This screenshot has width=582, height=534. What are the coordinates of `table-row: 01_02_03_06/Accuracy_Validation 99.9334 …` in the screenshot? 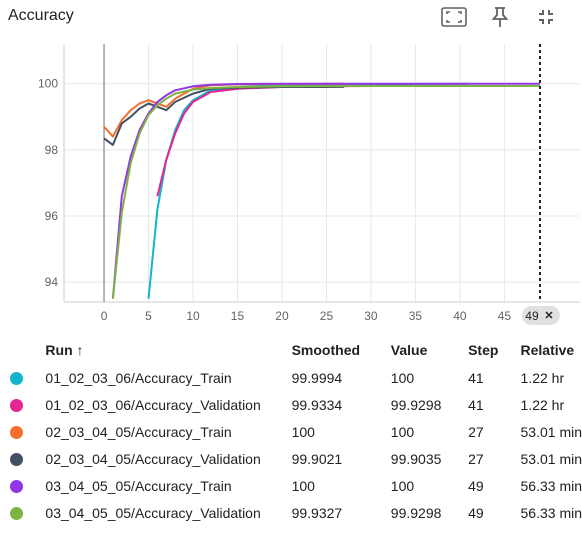 It's located at (291, 404).